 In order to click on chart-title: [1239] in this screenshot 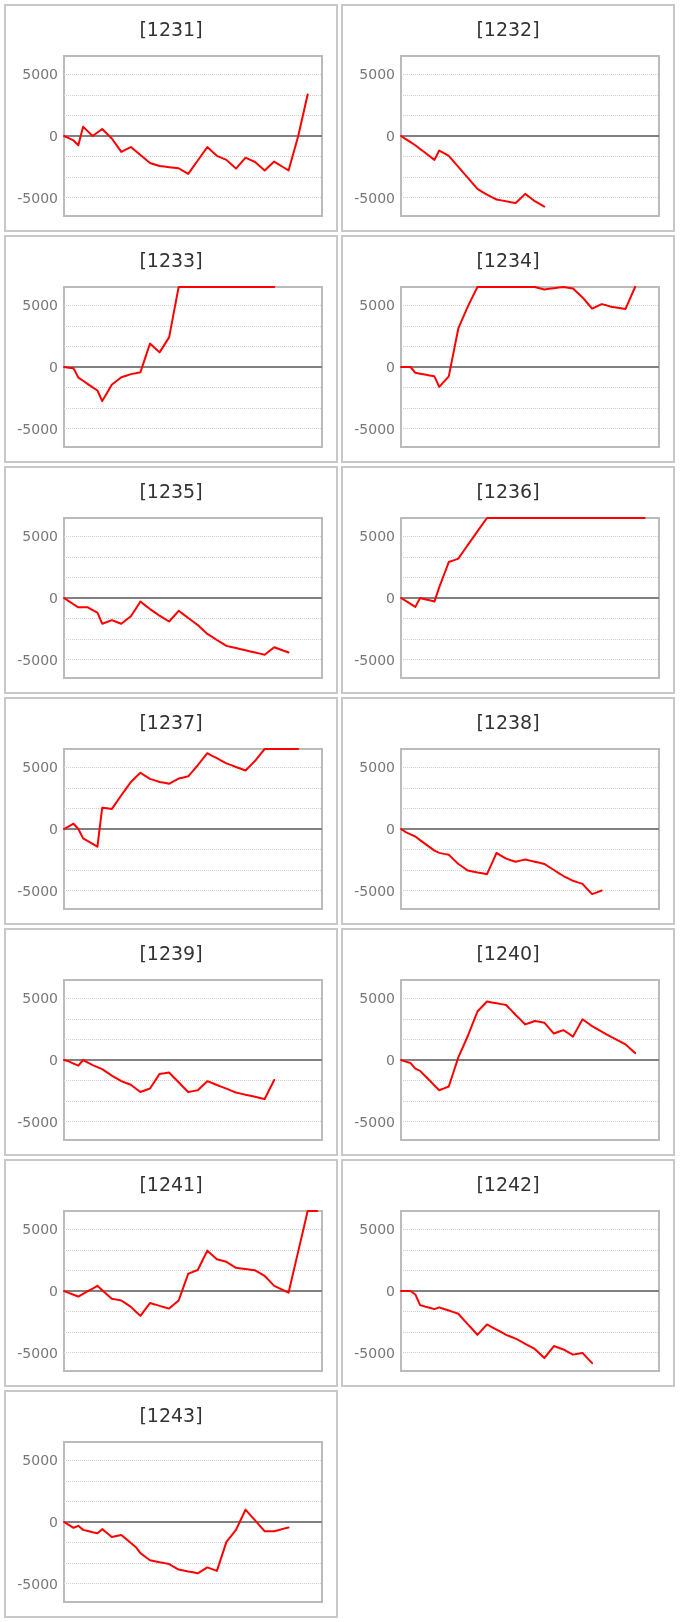, I will do `click(171, 952)`.